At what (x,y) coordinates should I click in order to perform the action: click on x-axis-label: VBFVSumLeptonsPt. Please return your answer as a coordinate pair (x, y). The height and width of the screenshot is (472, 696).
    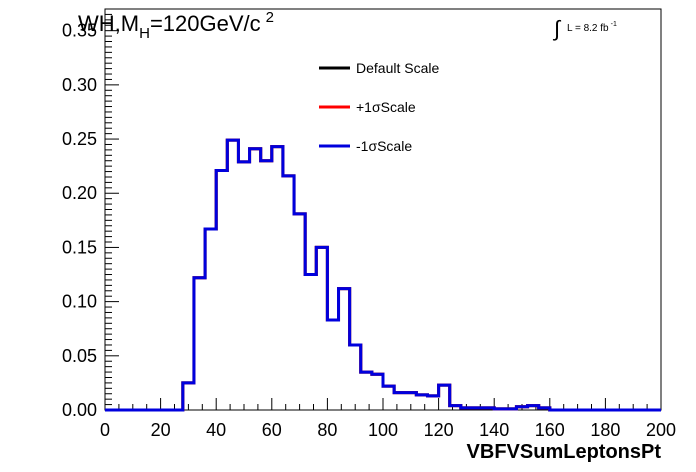
    Looking at the image, I should click on (564, 452).